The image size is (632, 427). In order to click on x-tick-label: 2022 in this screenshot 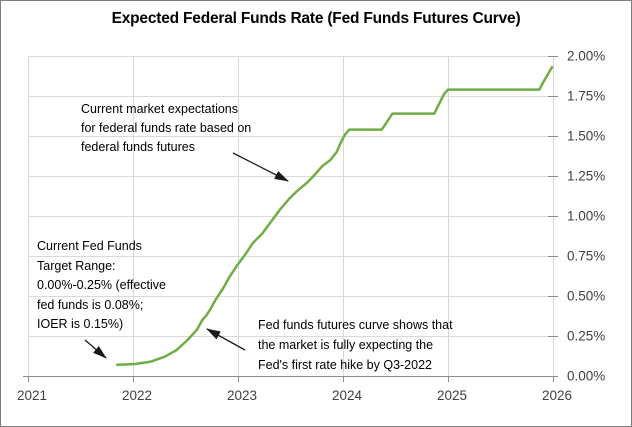, I will do `click(137, 395)`.